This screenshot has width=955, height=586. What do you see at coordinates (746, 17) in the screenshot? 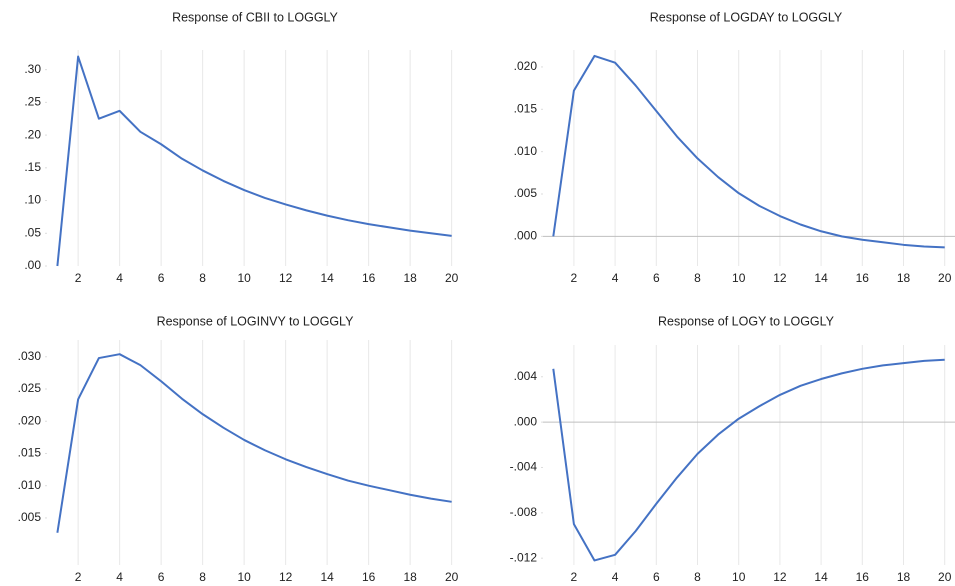
I see `chart-title: Response of LOGDAY to LOGGLY` at bounding box center [746, 17].